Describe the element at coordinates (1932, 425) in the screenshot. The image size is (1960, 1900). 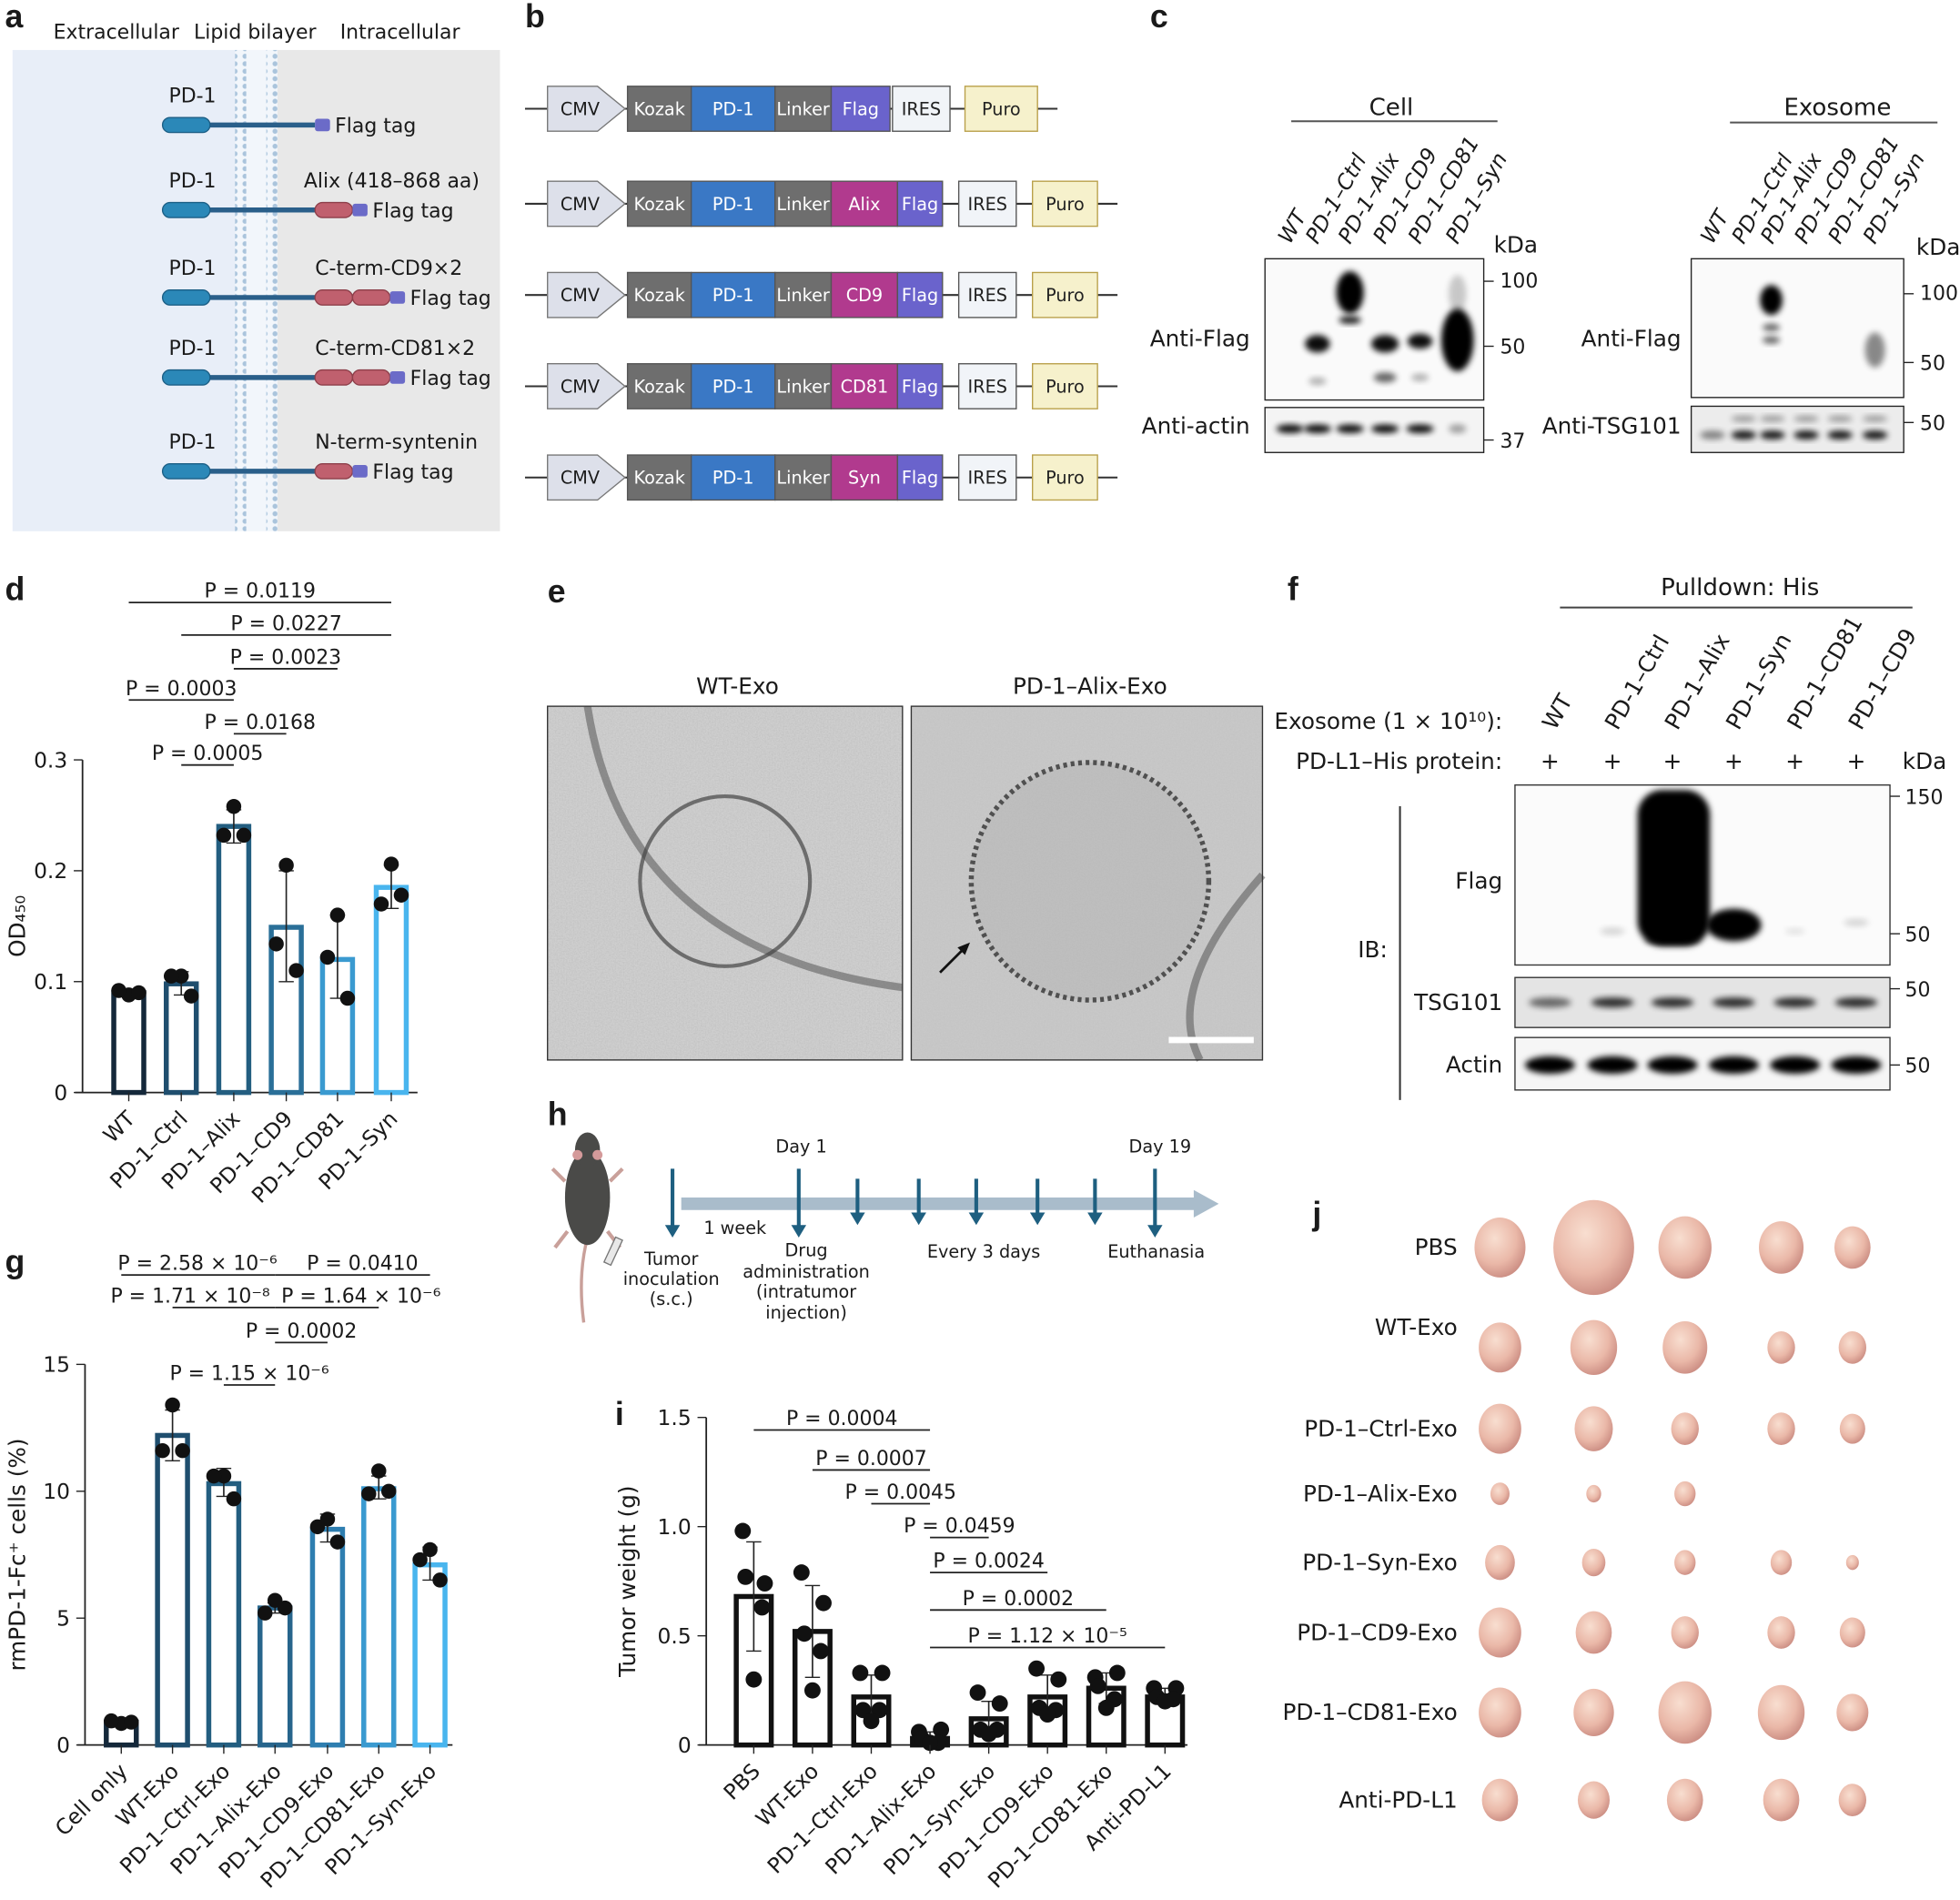
I see `marker-50: 50` at that location.